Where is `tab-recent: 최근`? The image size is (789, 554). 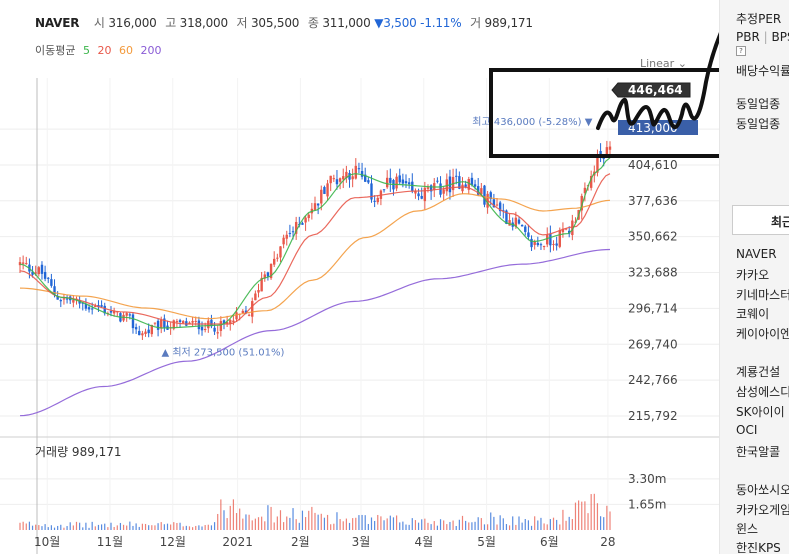
tab-recent: 최근 is located at coordinates (760, 220).